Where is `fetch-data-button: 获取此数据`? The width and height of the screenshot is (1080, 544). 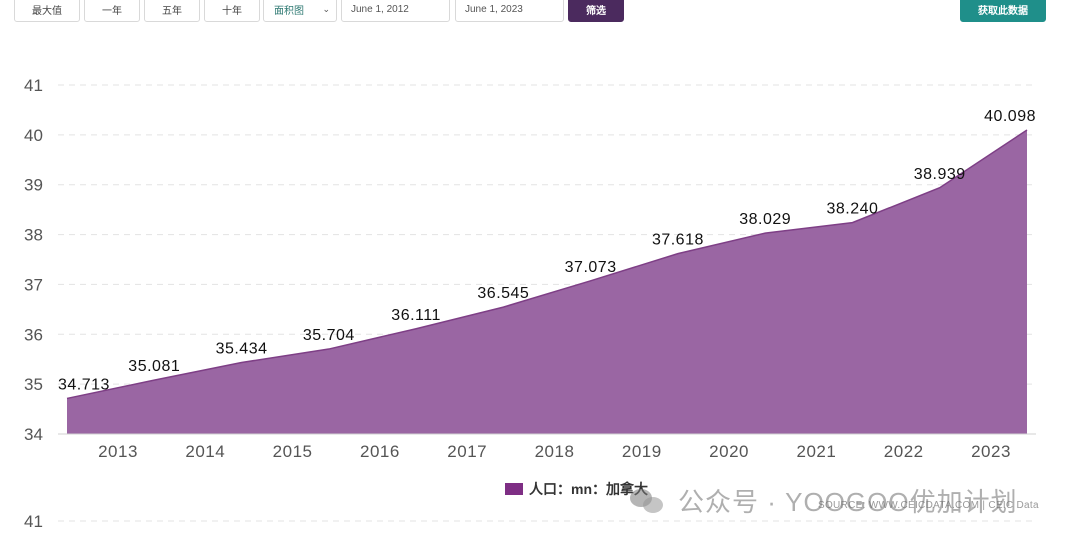 fetch-data-button: 获取此数据 is located at coordinates (1003, 11).